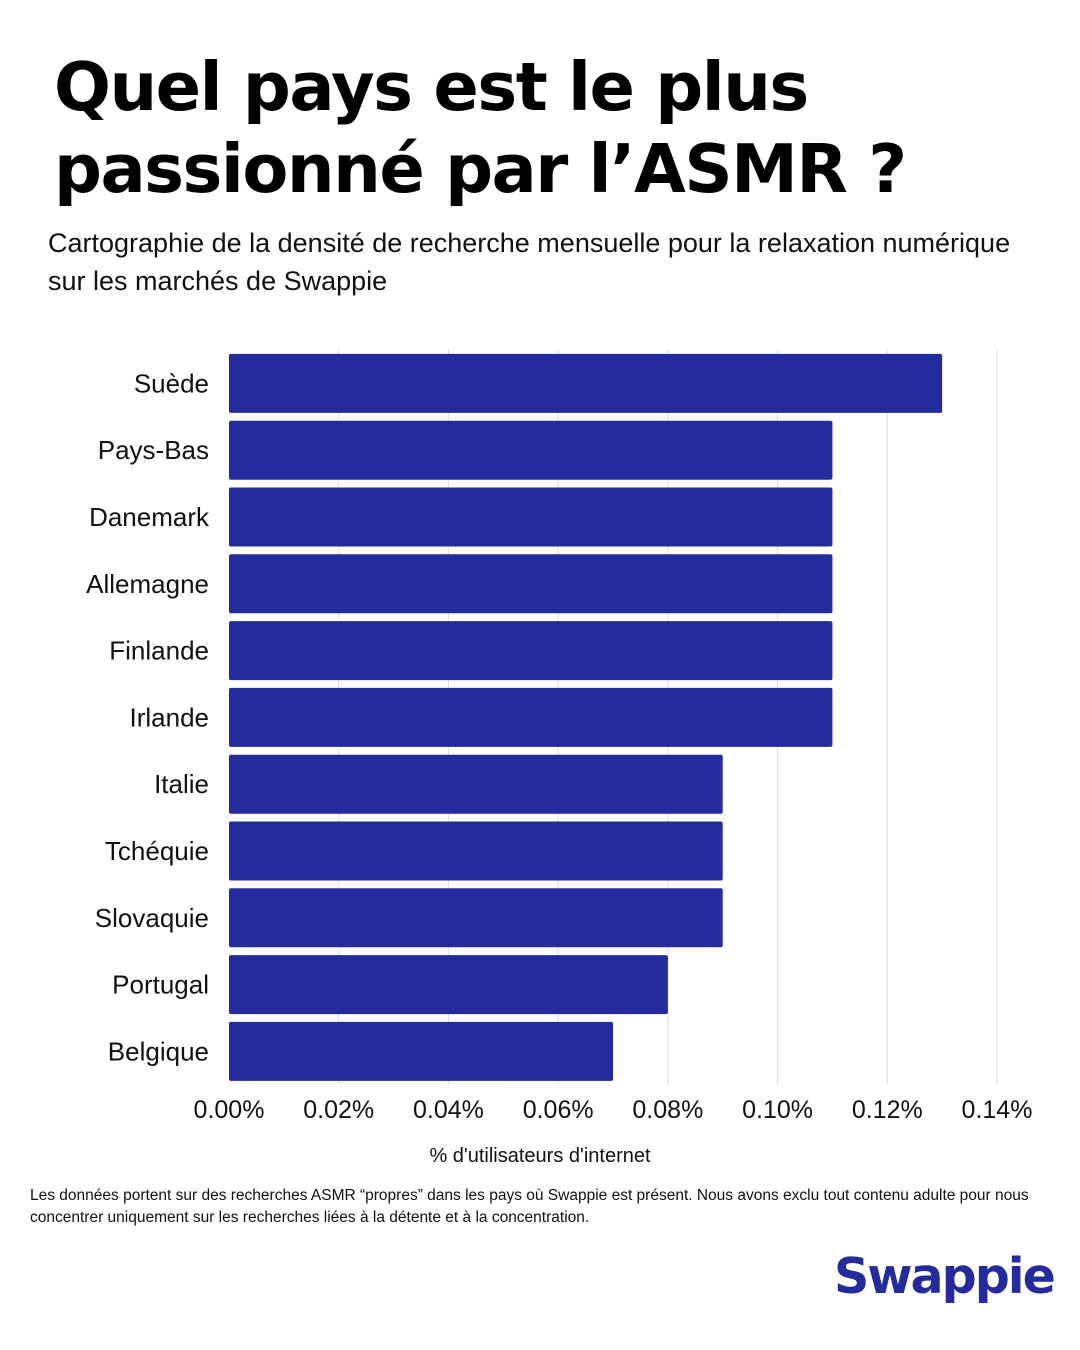 This screenshot has height=1350, width=1080. What do you see at coordinates (152, 918) in the screenshot?
I see `category-label: Slovaquie` at bounding box center [152, 918].